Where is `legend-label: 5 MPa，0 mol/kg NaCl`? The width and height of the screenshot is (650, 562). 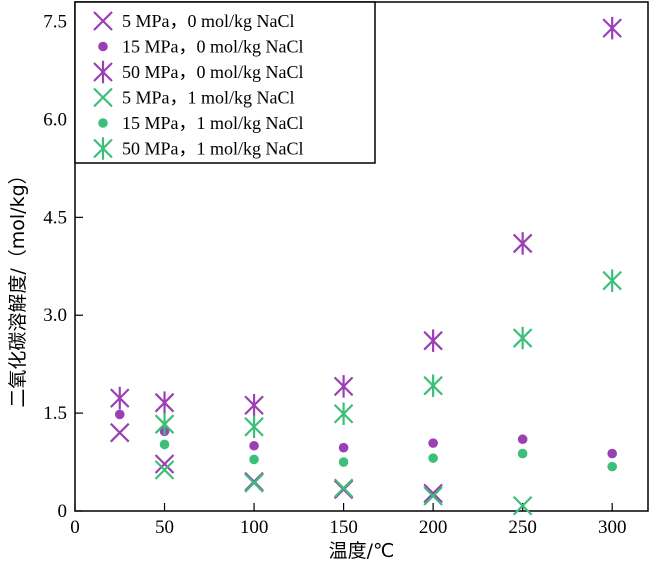
legend-label: 5 MPa，0 mol/kg NaCl is located at coordinates (208, 21).